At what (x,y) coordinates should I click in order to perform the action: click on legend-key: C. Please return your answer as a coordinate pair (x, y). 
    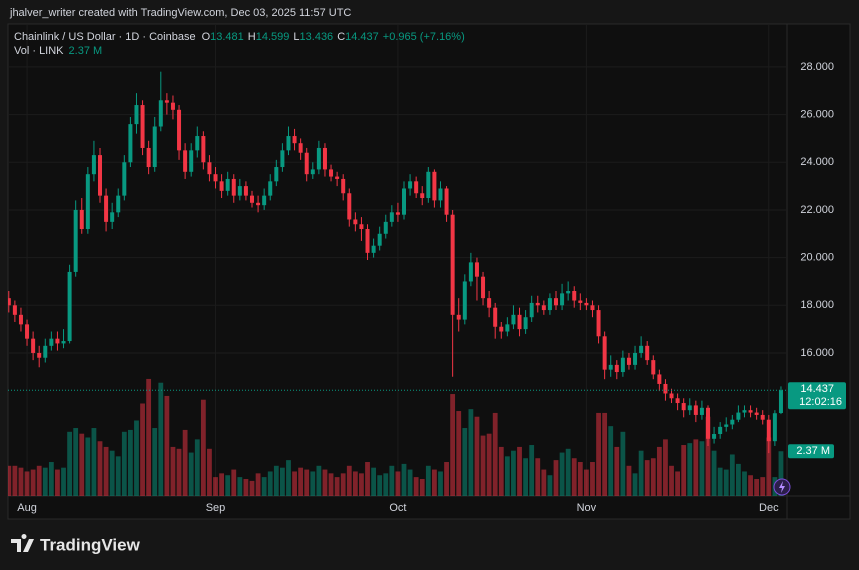
    Looking at the image, I should click on (341, 37).